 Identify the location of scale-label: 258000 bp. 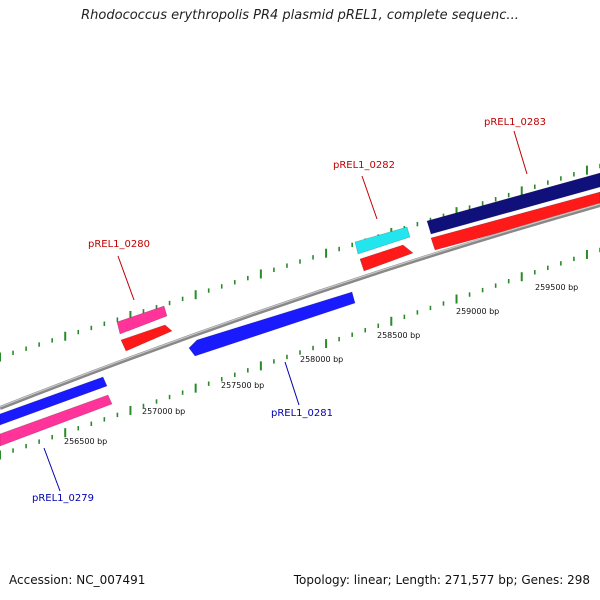
(321, 359).